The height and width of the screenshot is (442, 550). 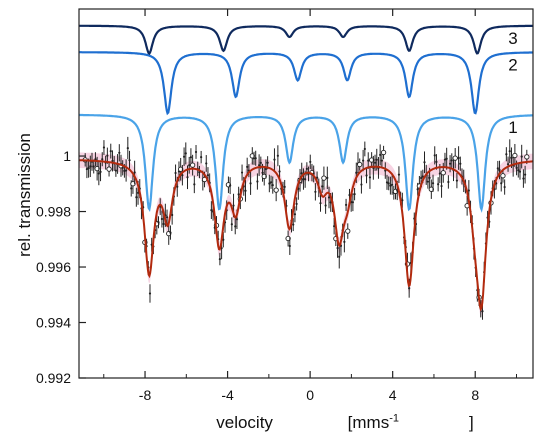 I want to click on y-tick-label: 0.994, so click(x=53, y=323).